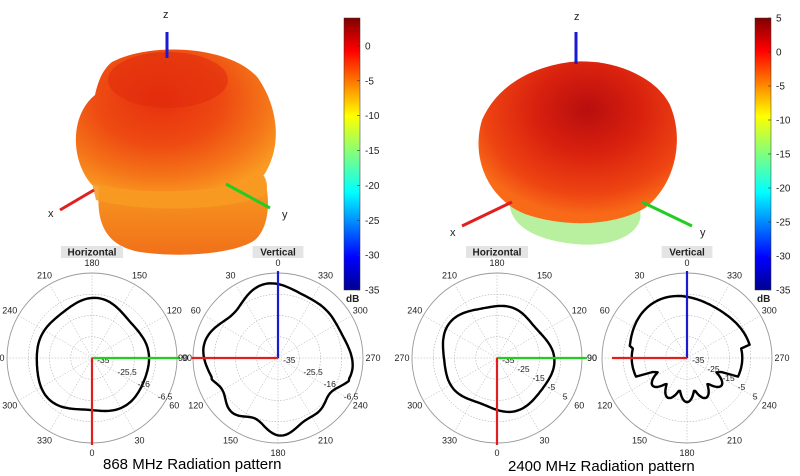 The height and width of the screenshot is (476, 800). What do you see at coordinates (713, 369) in the screenshot?
I see `ring-label: -25` at bounding box center [713, 369].